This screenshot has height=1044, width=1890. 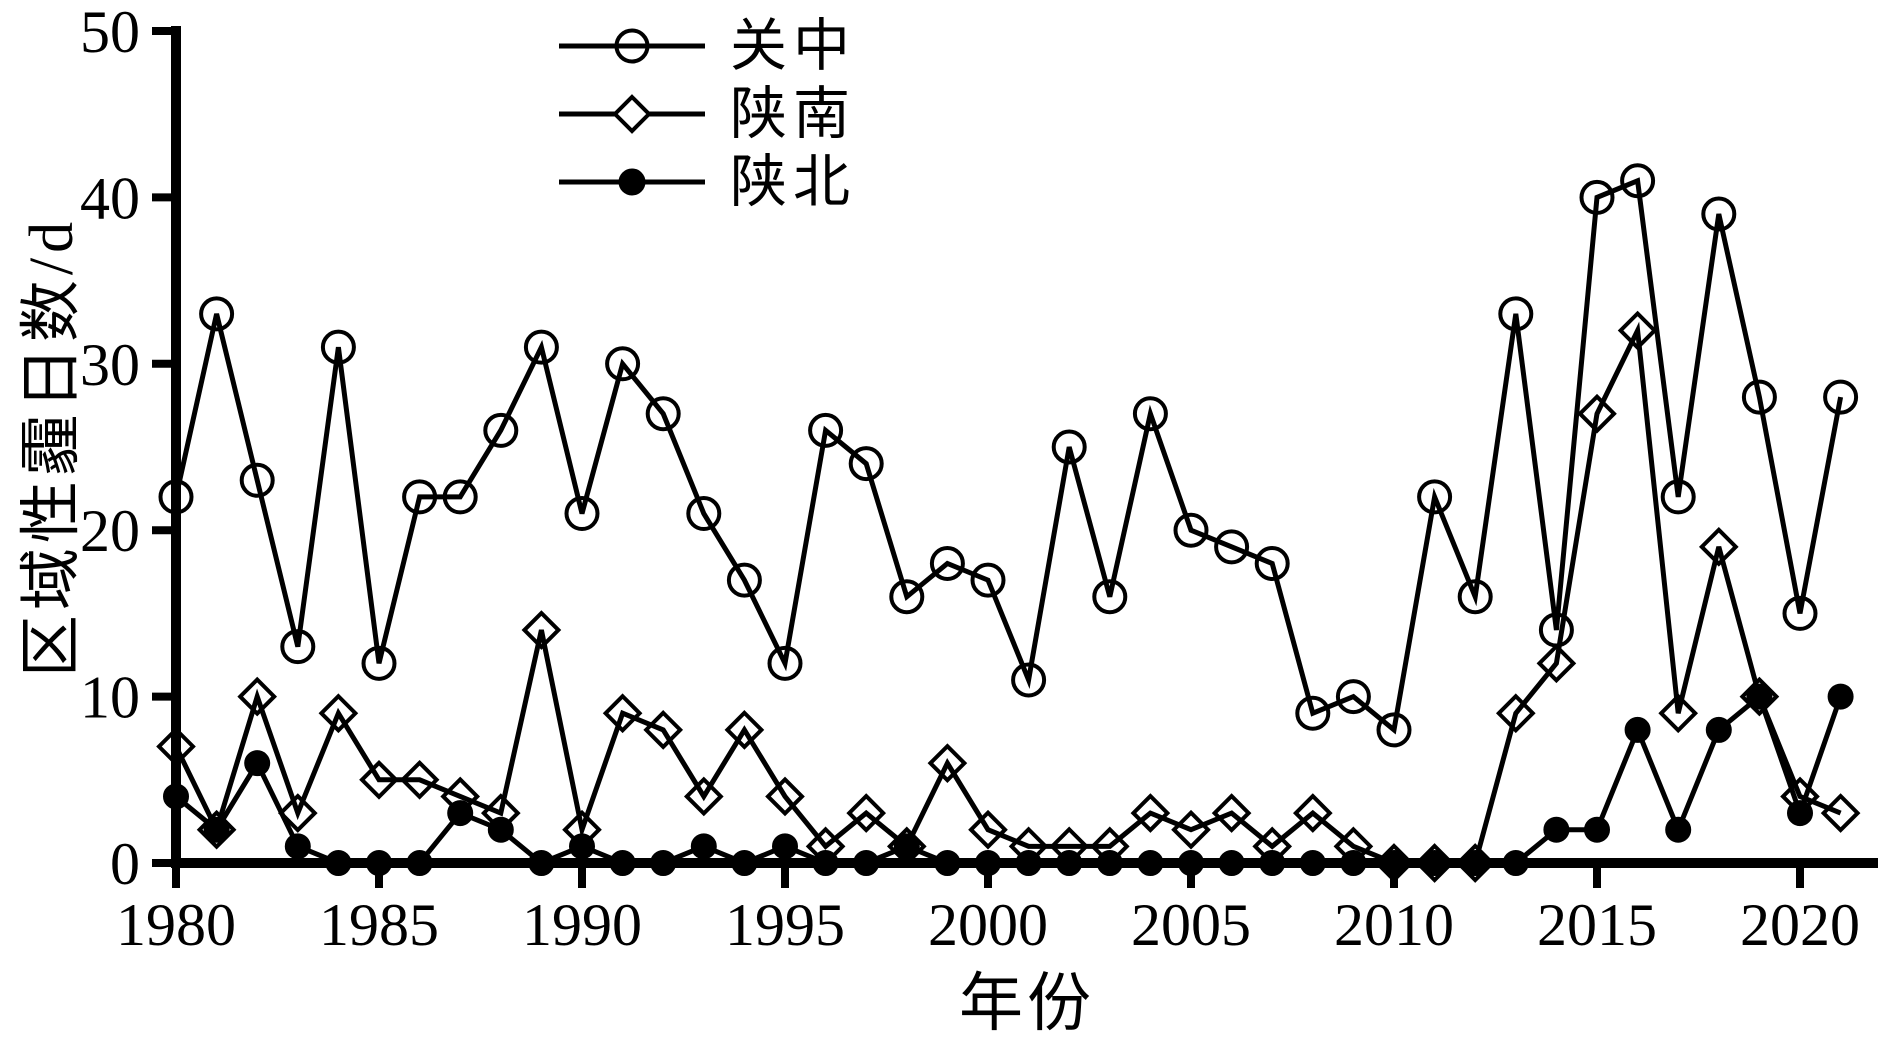 What do you see at coordinates (988, 925) in the screenshot?
I see `x-tick-label: 2000` at bounding box center [988, 925].